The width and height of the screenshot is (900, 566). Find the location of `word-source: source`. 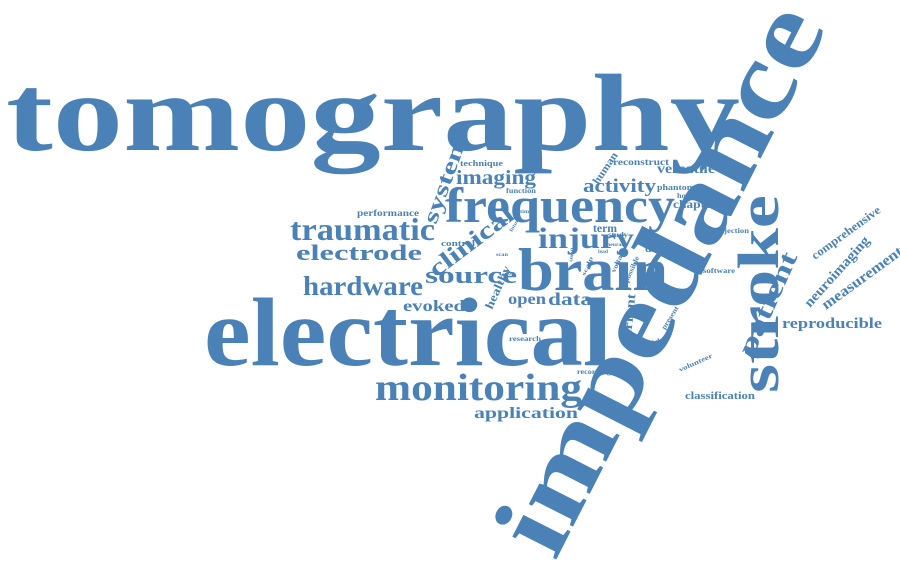

word-source: source is located at coordinates (471, 276).